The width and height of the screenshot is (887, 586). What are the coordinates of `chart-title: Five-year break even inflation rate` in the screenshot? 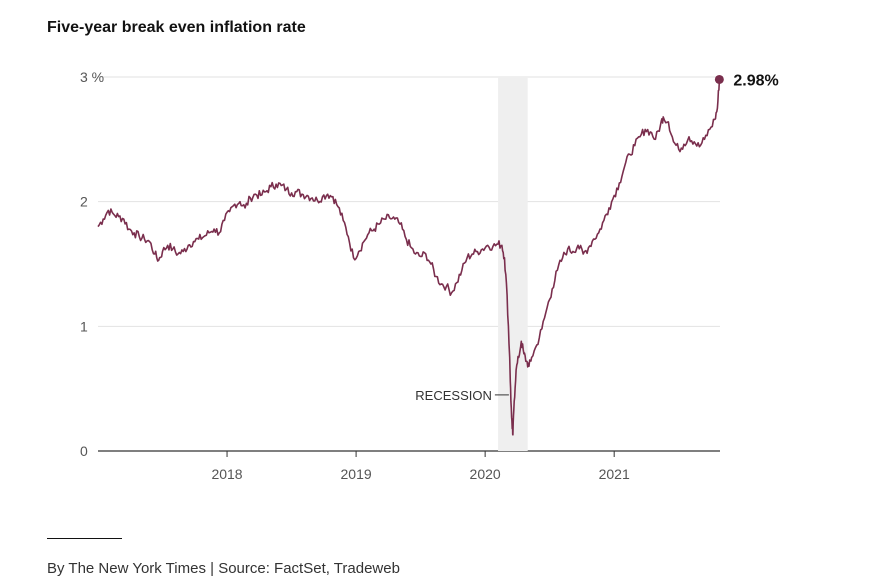 It's located at (176, 27).